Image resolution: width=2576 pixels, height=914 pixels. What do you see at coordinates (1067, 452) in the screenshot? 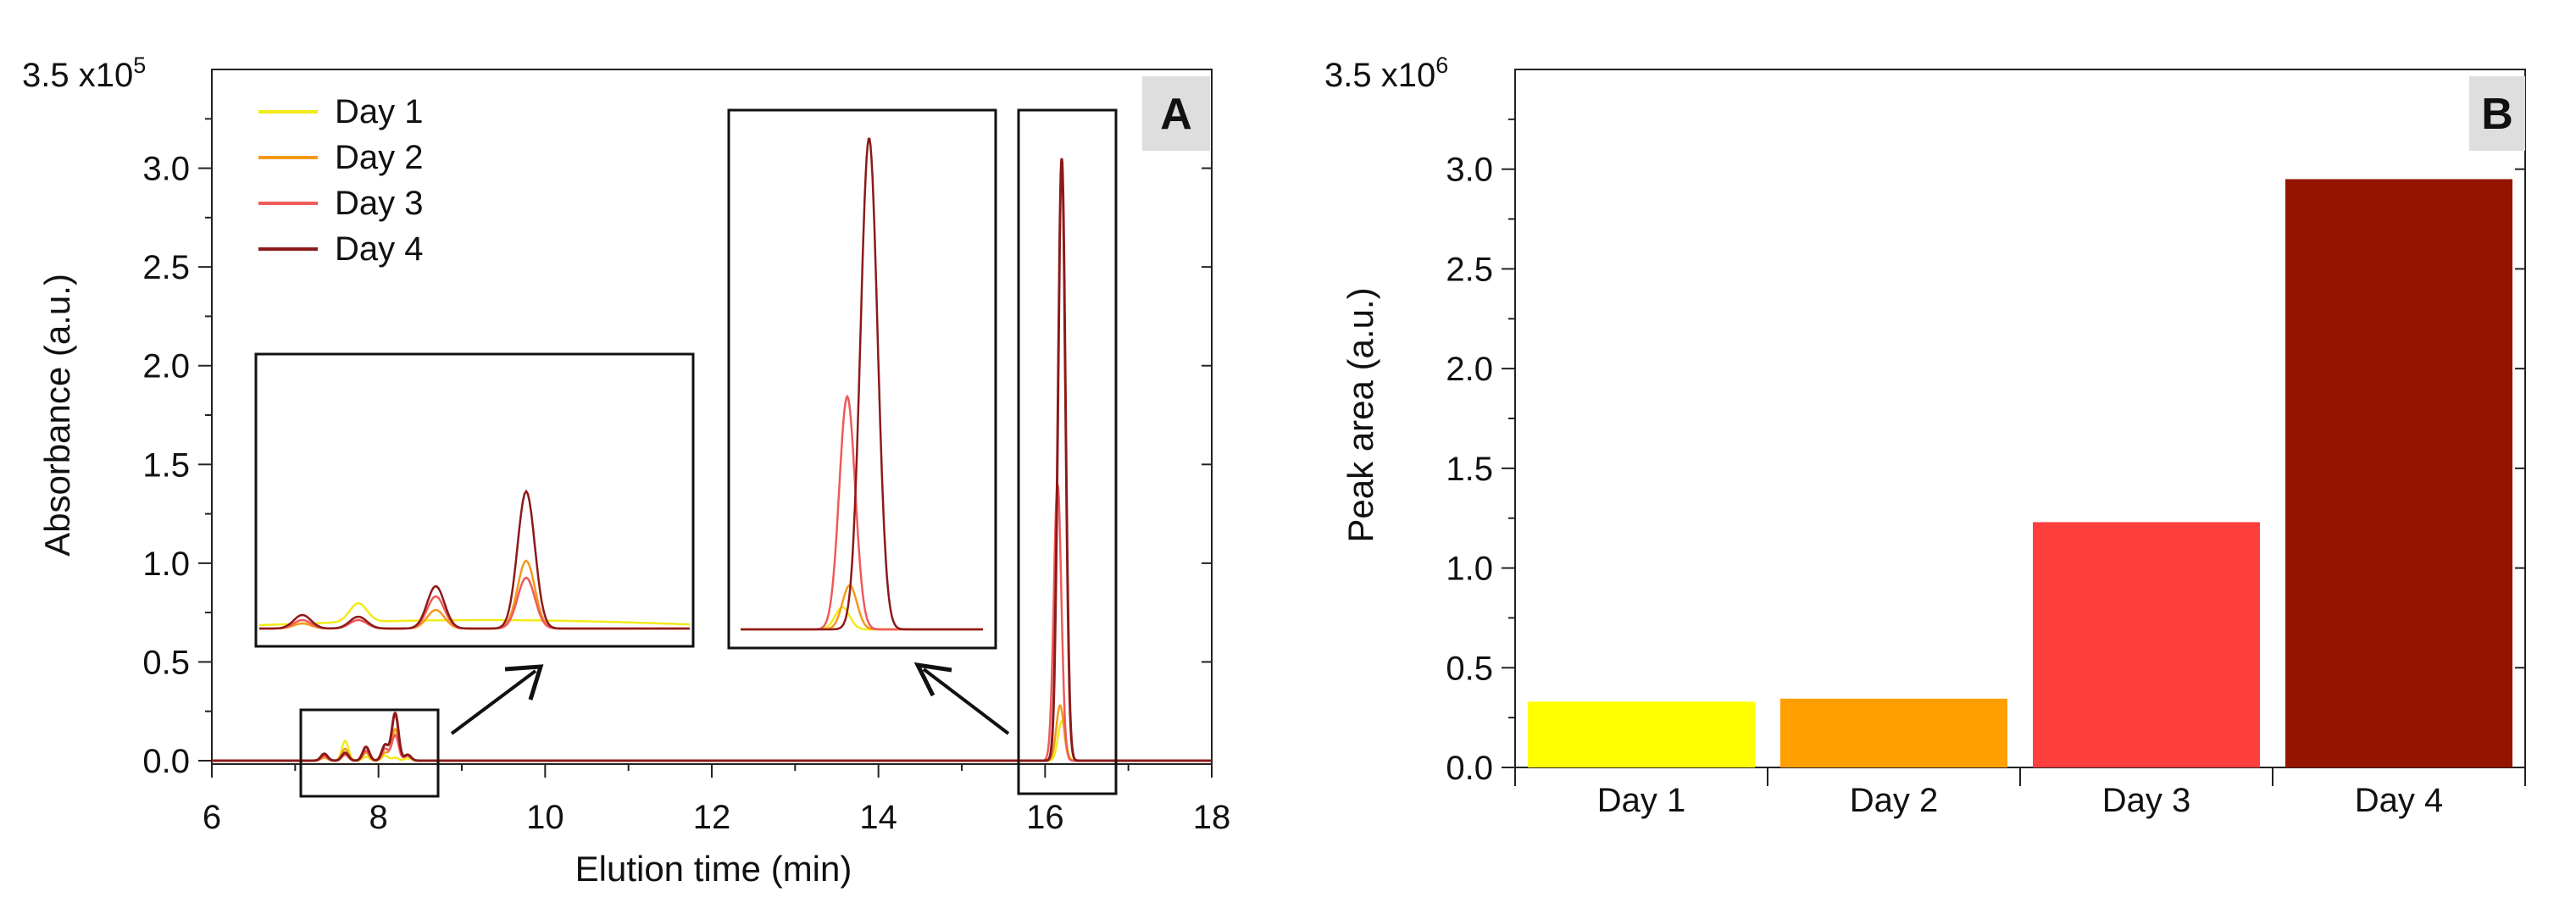
I see `zoom-box-main-peak` at bounding box center [1067, 452].